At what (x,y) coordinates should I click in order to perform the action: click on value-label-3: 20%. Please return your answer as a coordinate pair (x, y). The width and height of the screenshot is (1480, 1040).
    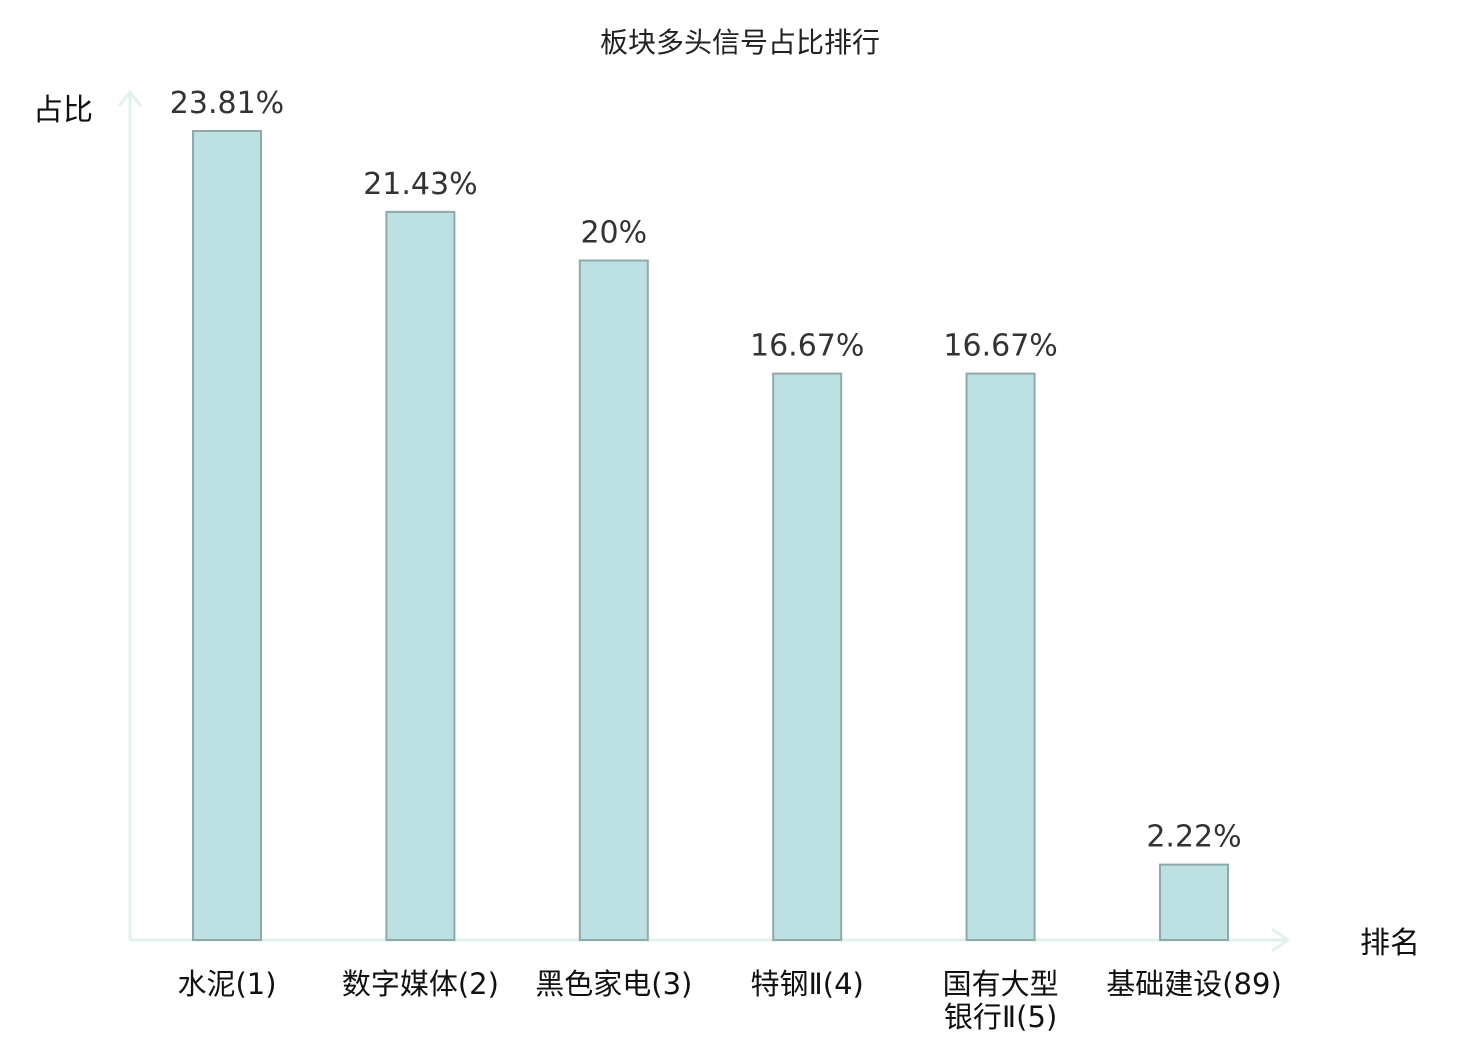
    Looking at the image, I should click on (613, 233).